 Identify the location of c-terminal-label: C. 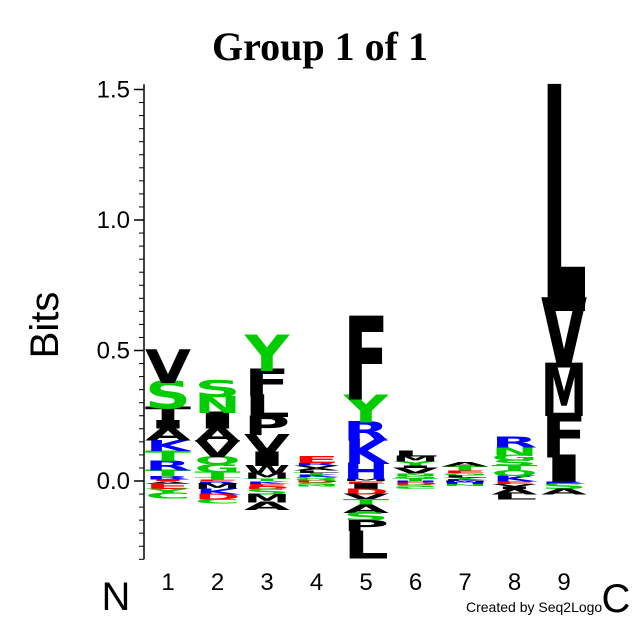
(616, 599).